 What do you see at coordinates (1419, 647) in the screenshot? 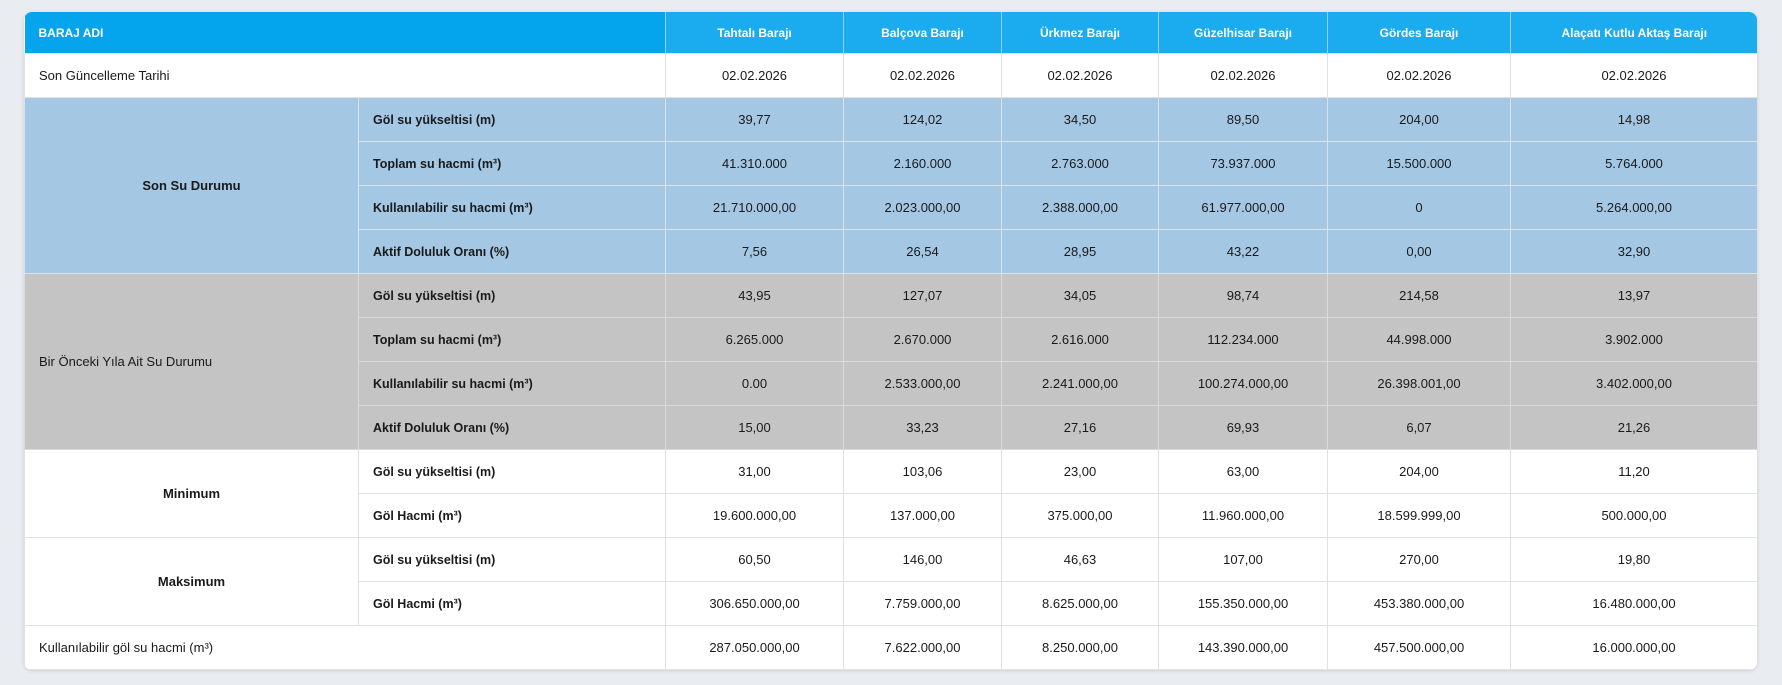
I see `value-cell: 457.500.000,00` at bounding box center [1419, 647].